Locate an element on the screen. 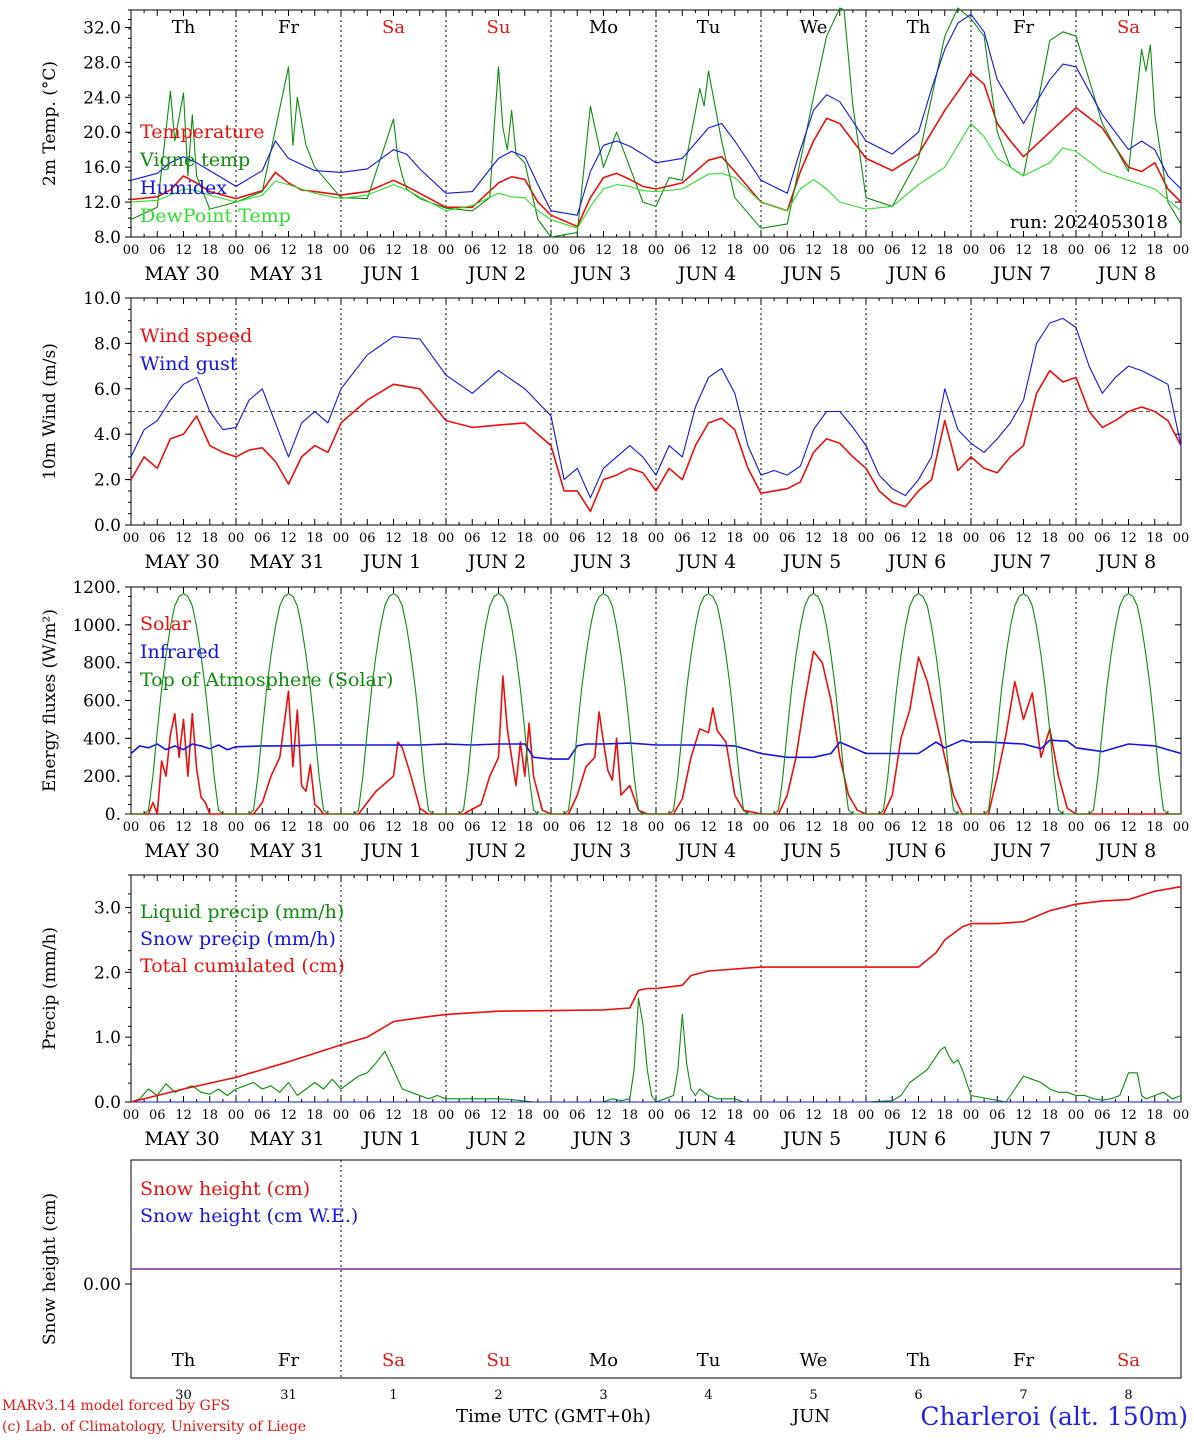 The width and height of the screenshot is (1194, 1440). y-tick-label: 600. is located at coordinates (102, 702).